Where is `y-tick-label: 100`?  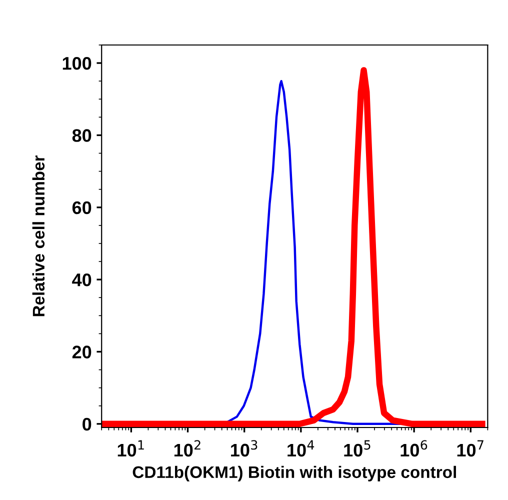 y-tick-label: 100 is located at coordinates (77, 63).